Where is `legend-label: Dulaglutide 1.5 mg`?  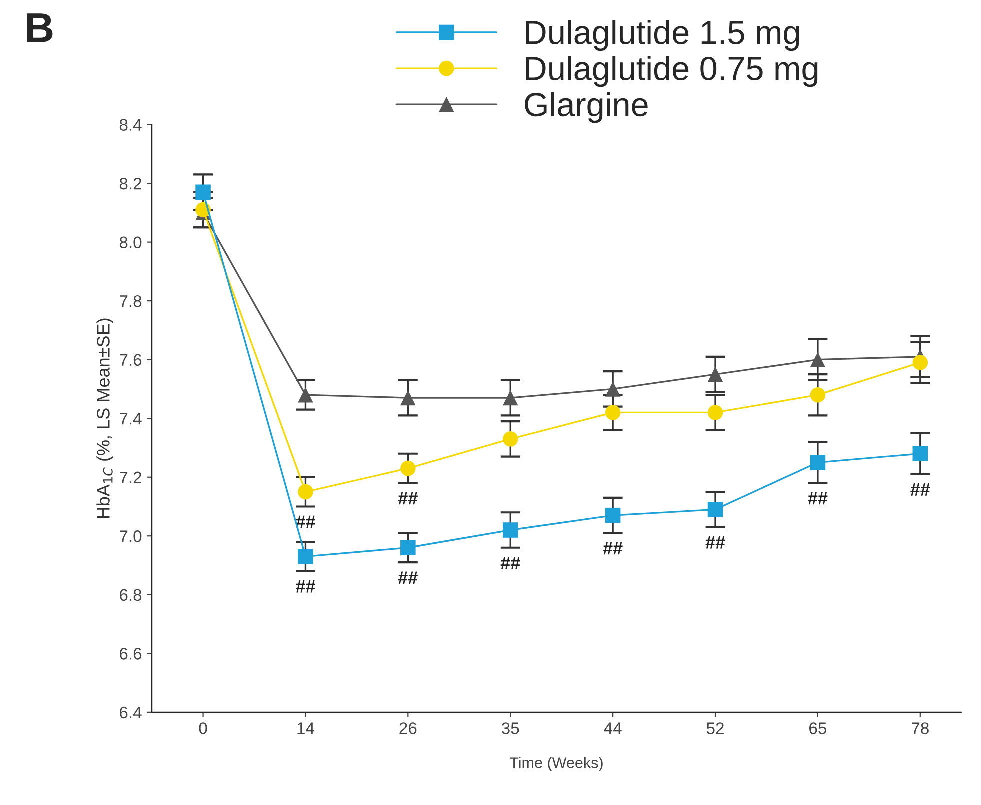
legend-label: Dulaglutide 1.5 mg is located at coordinates (663, 36).